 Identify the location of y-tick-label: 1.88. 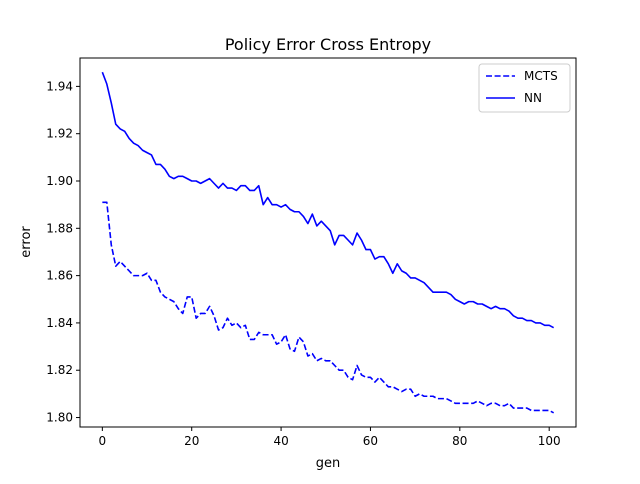
(59, 228).